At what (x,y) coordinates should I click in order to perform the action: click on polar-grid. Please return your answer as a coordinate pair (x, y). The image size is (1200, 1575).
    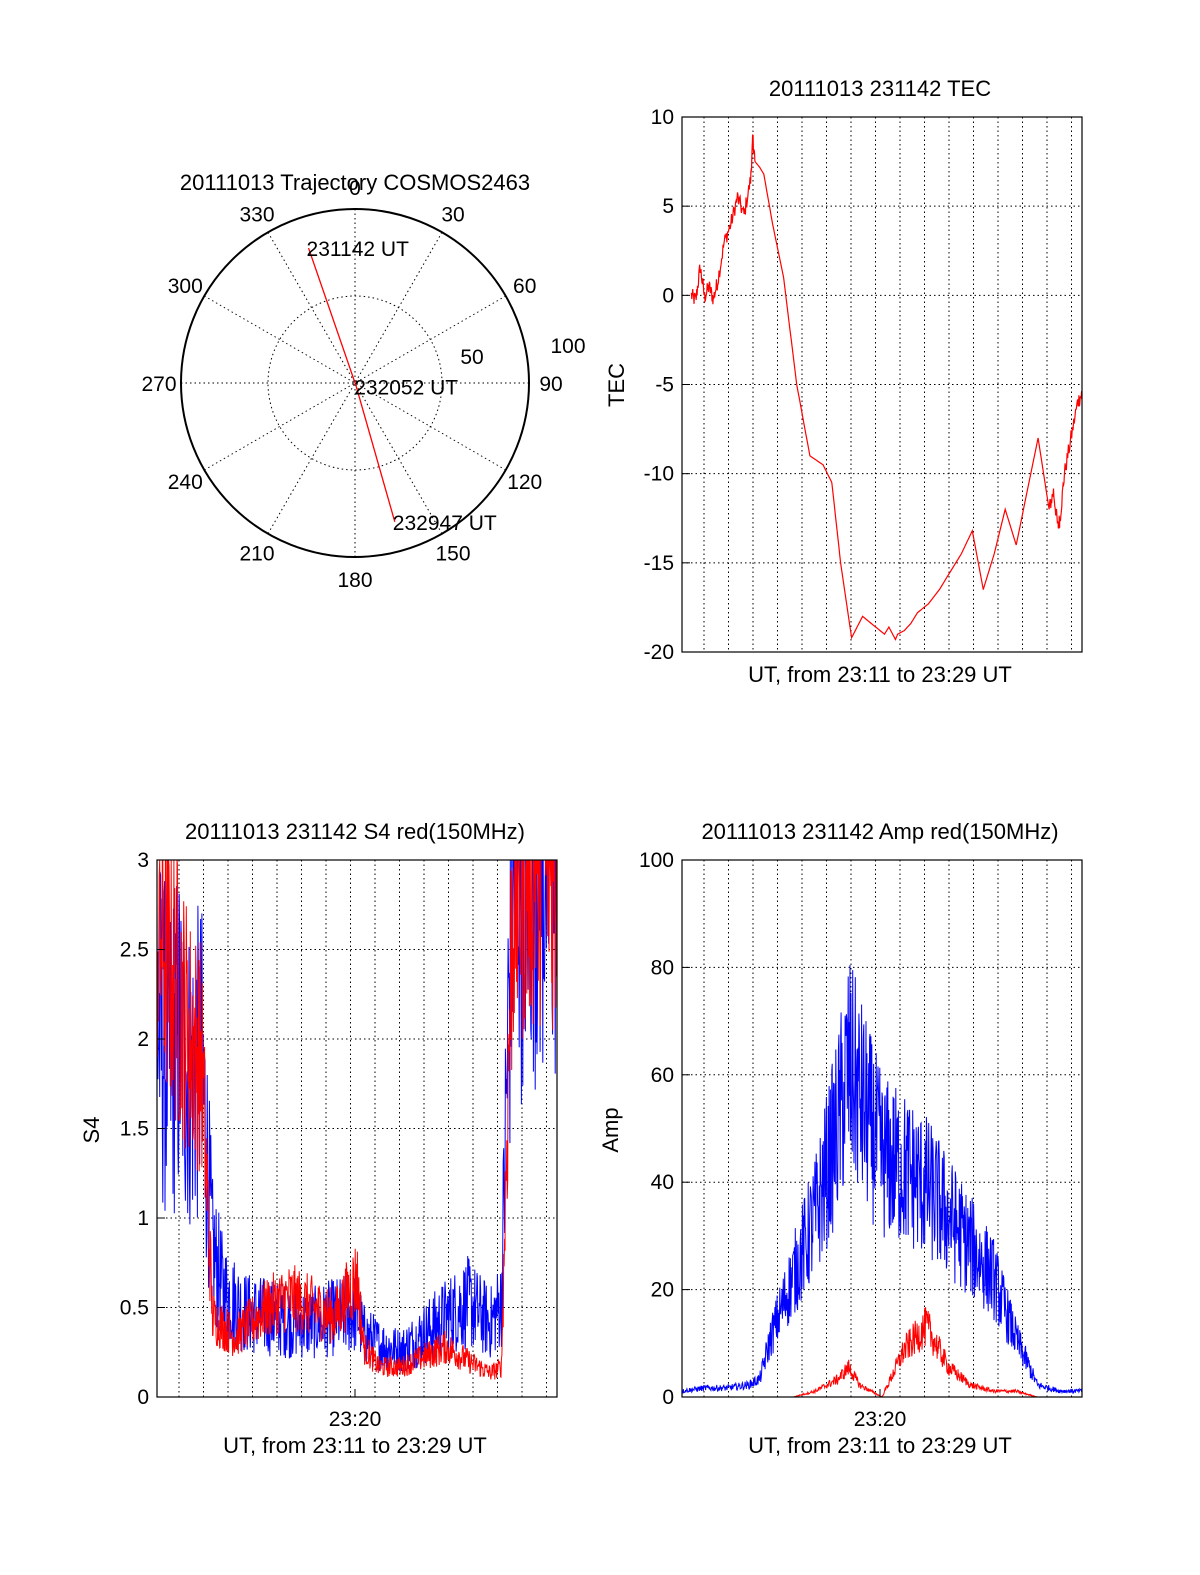
    Looking at the image, I should click on (355, 383).